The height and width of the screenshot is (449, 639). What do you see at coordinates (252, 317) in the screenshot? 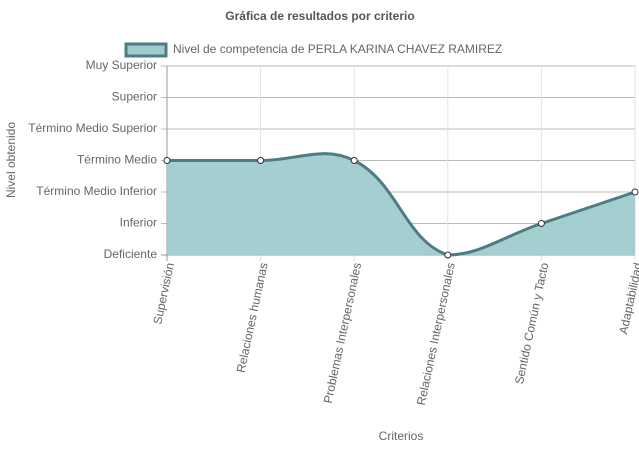
I see `x-tick-label: Relaciones humanas` at bounding box center [252, 317].